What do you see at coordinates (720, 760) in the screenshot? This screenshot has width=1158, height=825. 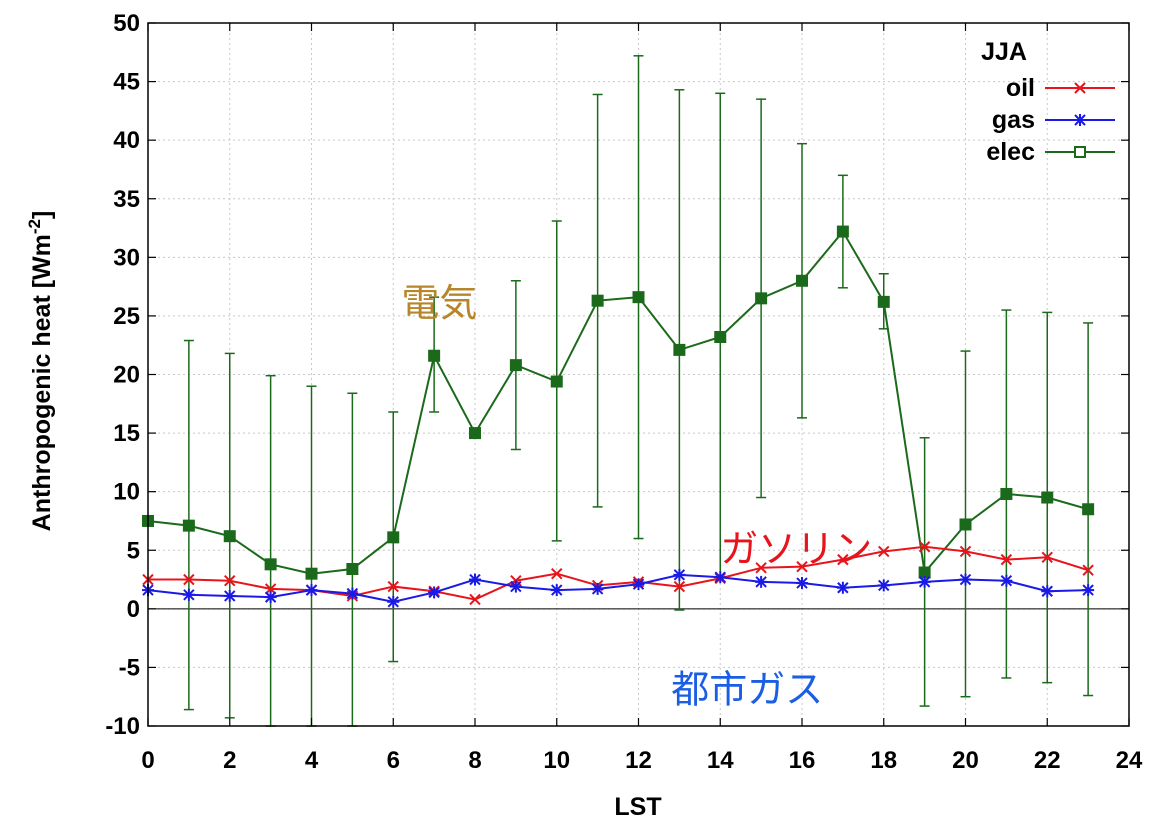 I see `x-tick-label: 14` at bounding box center [720, 760].